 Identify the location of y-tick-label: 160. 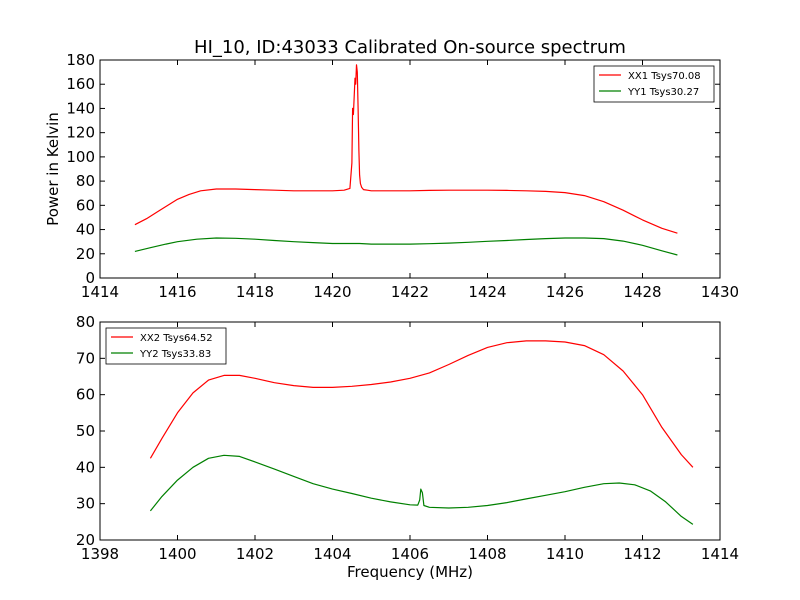
(80, 84).